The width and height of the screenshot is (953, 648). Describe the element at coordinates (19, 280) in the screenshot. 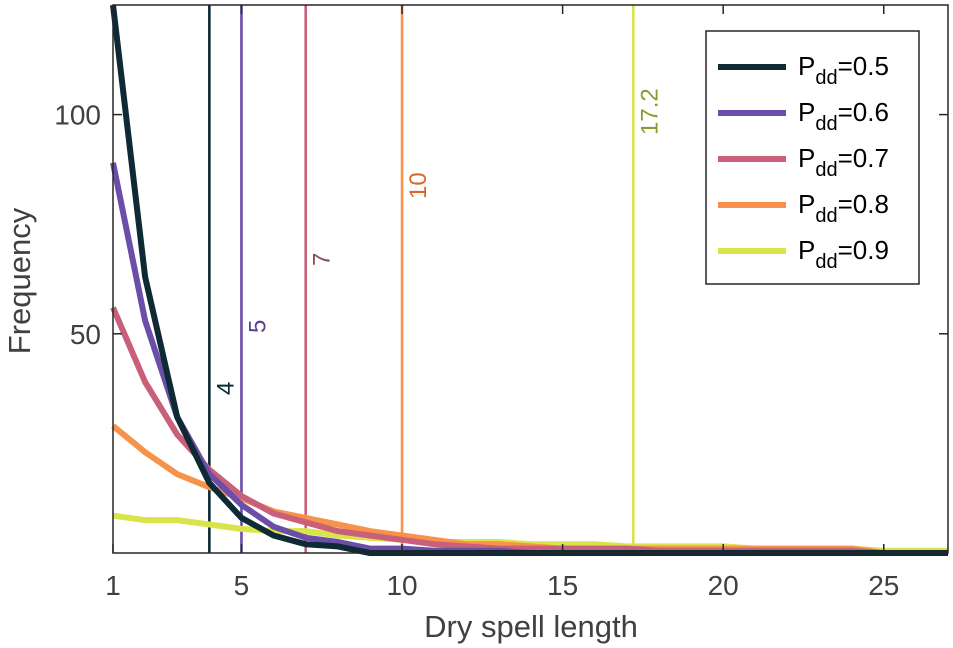

I see `y-axis-label: Frequency` at that location.